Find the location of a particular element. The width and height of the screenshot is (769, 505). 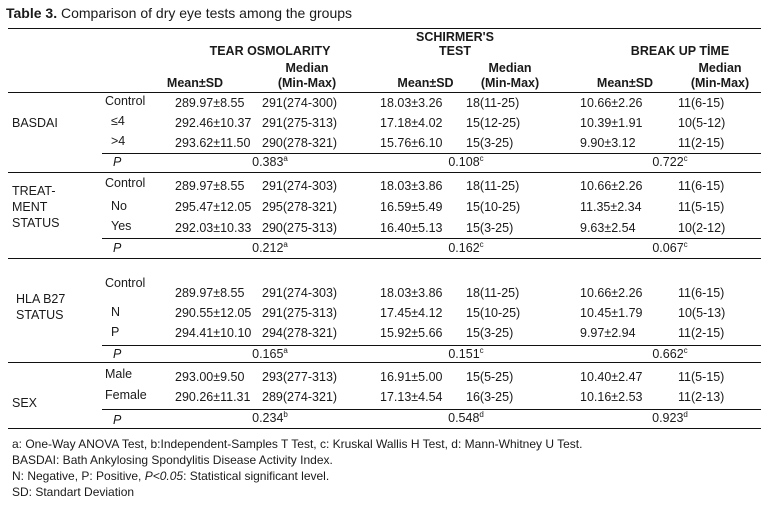

p-value-osm: 0.234b is located at coordinates (270, 417).